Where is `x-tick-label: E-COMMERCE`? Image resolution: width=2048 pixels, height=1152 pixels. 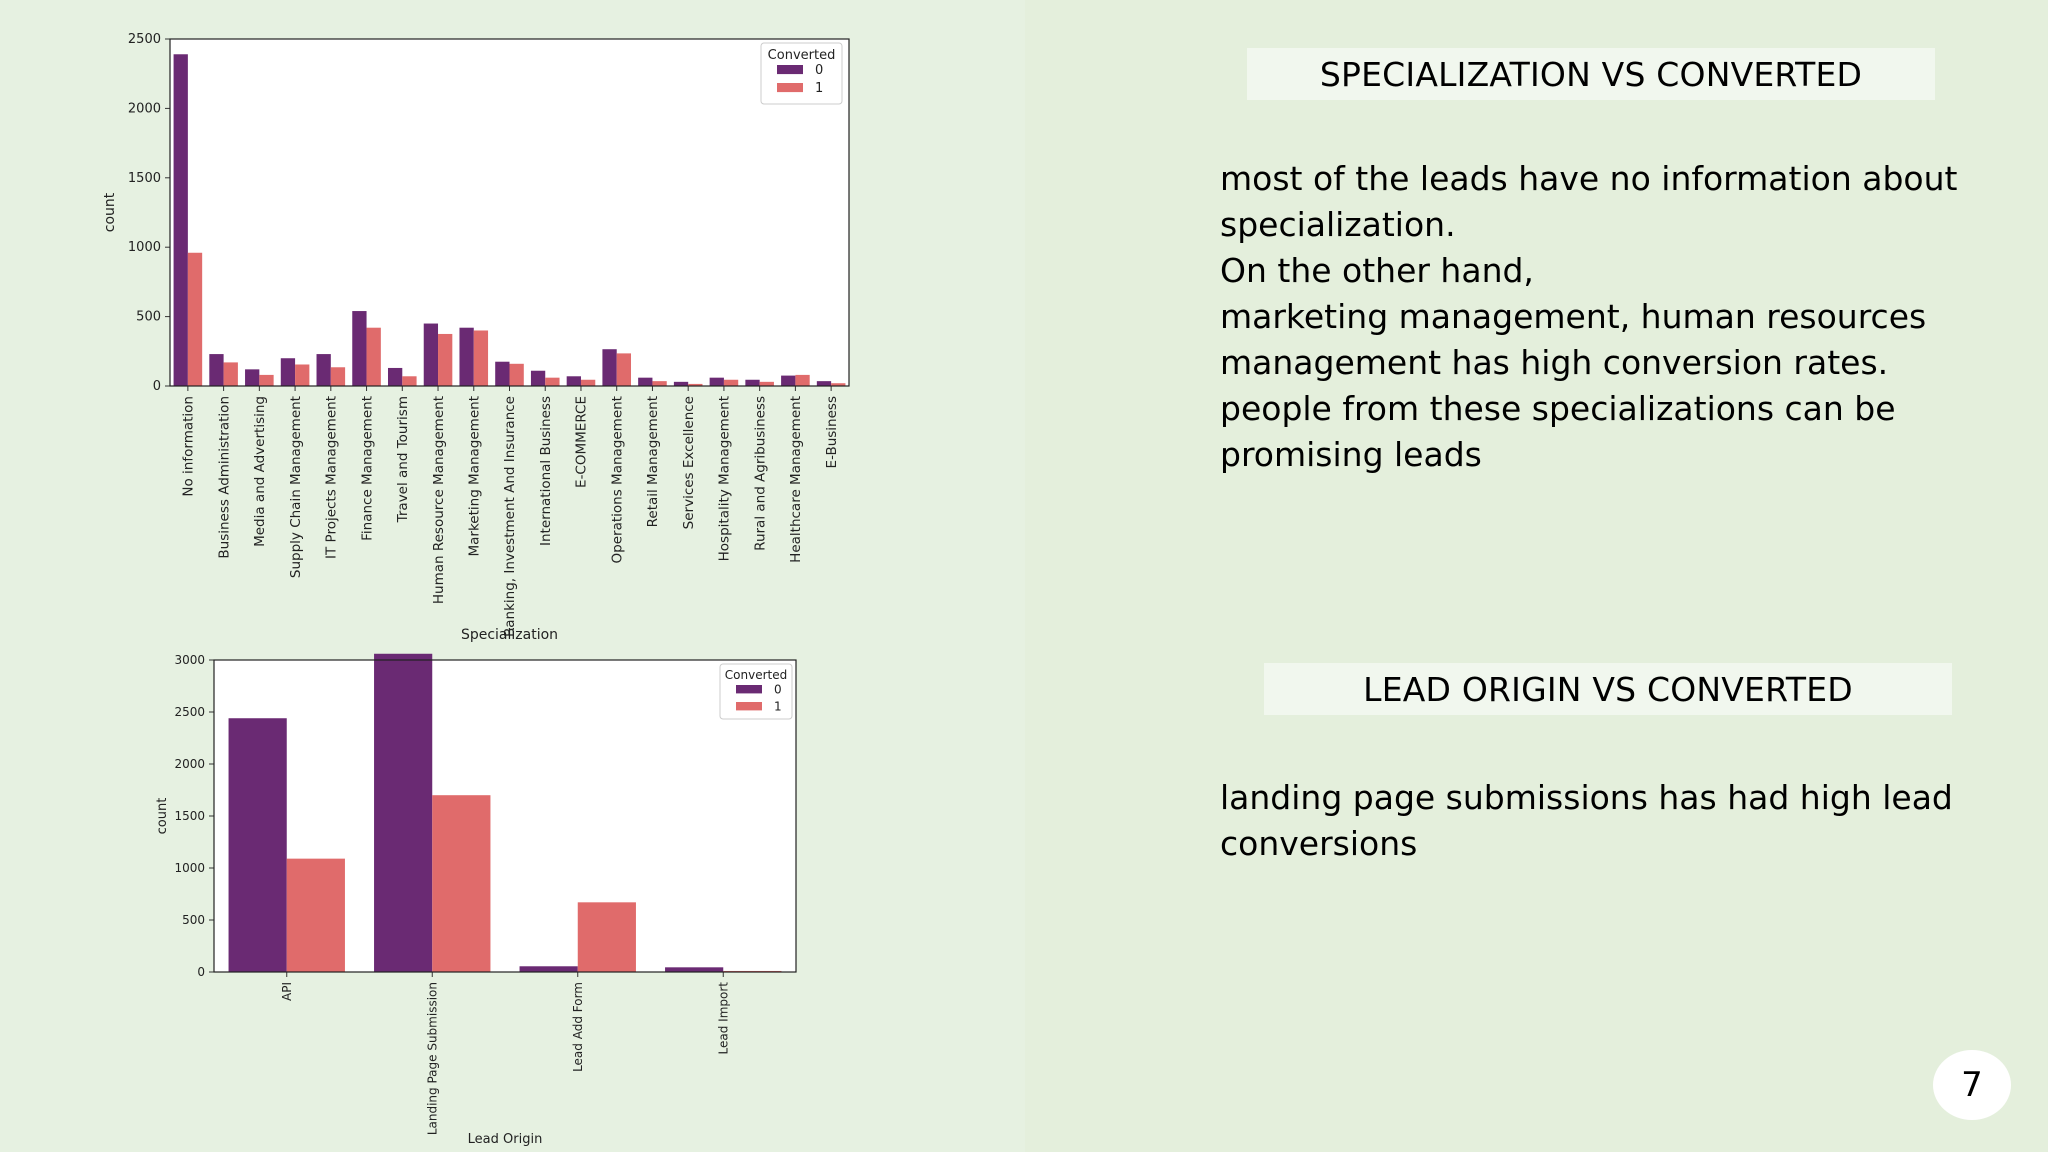 x-tick-label: E-COMMERCE is located at coordinates (582, 442).